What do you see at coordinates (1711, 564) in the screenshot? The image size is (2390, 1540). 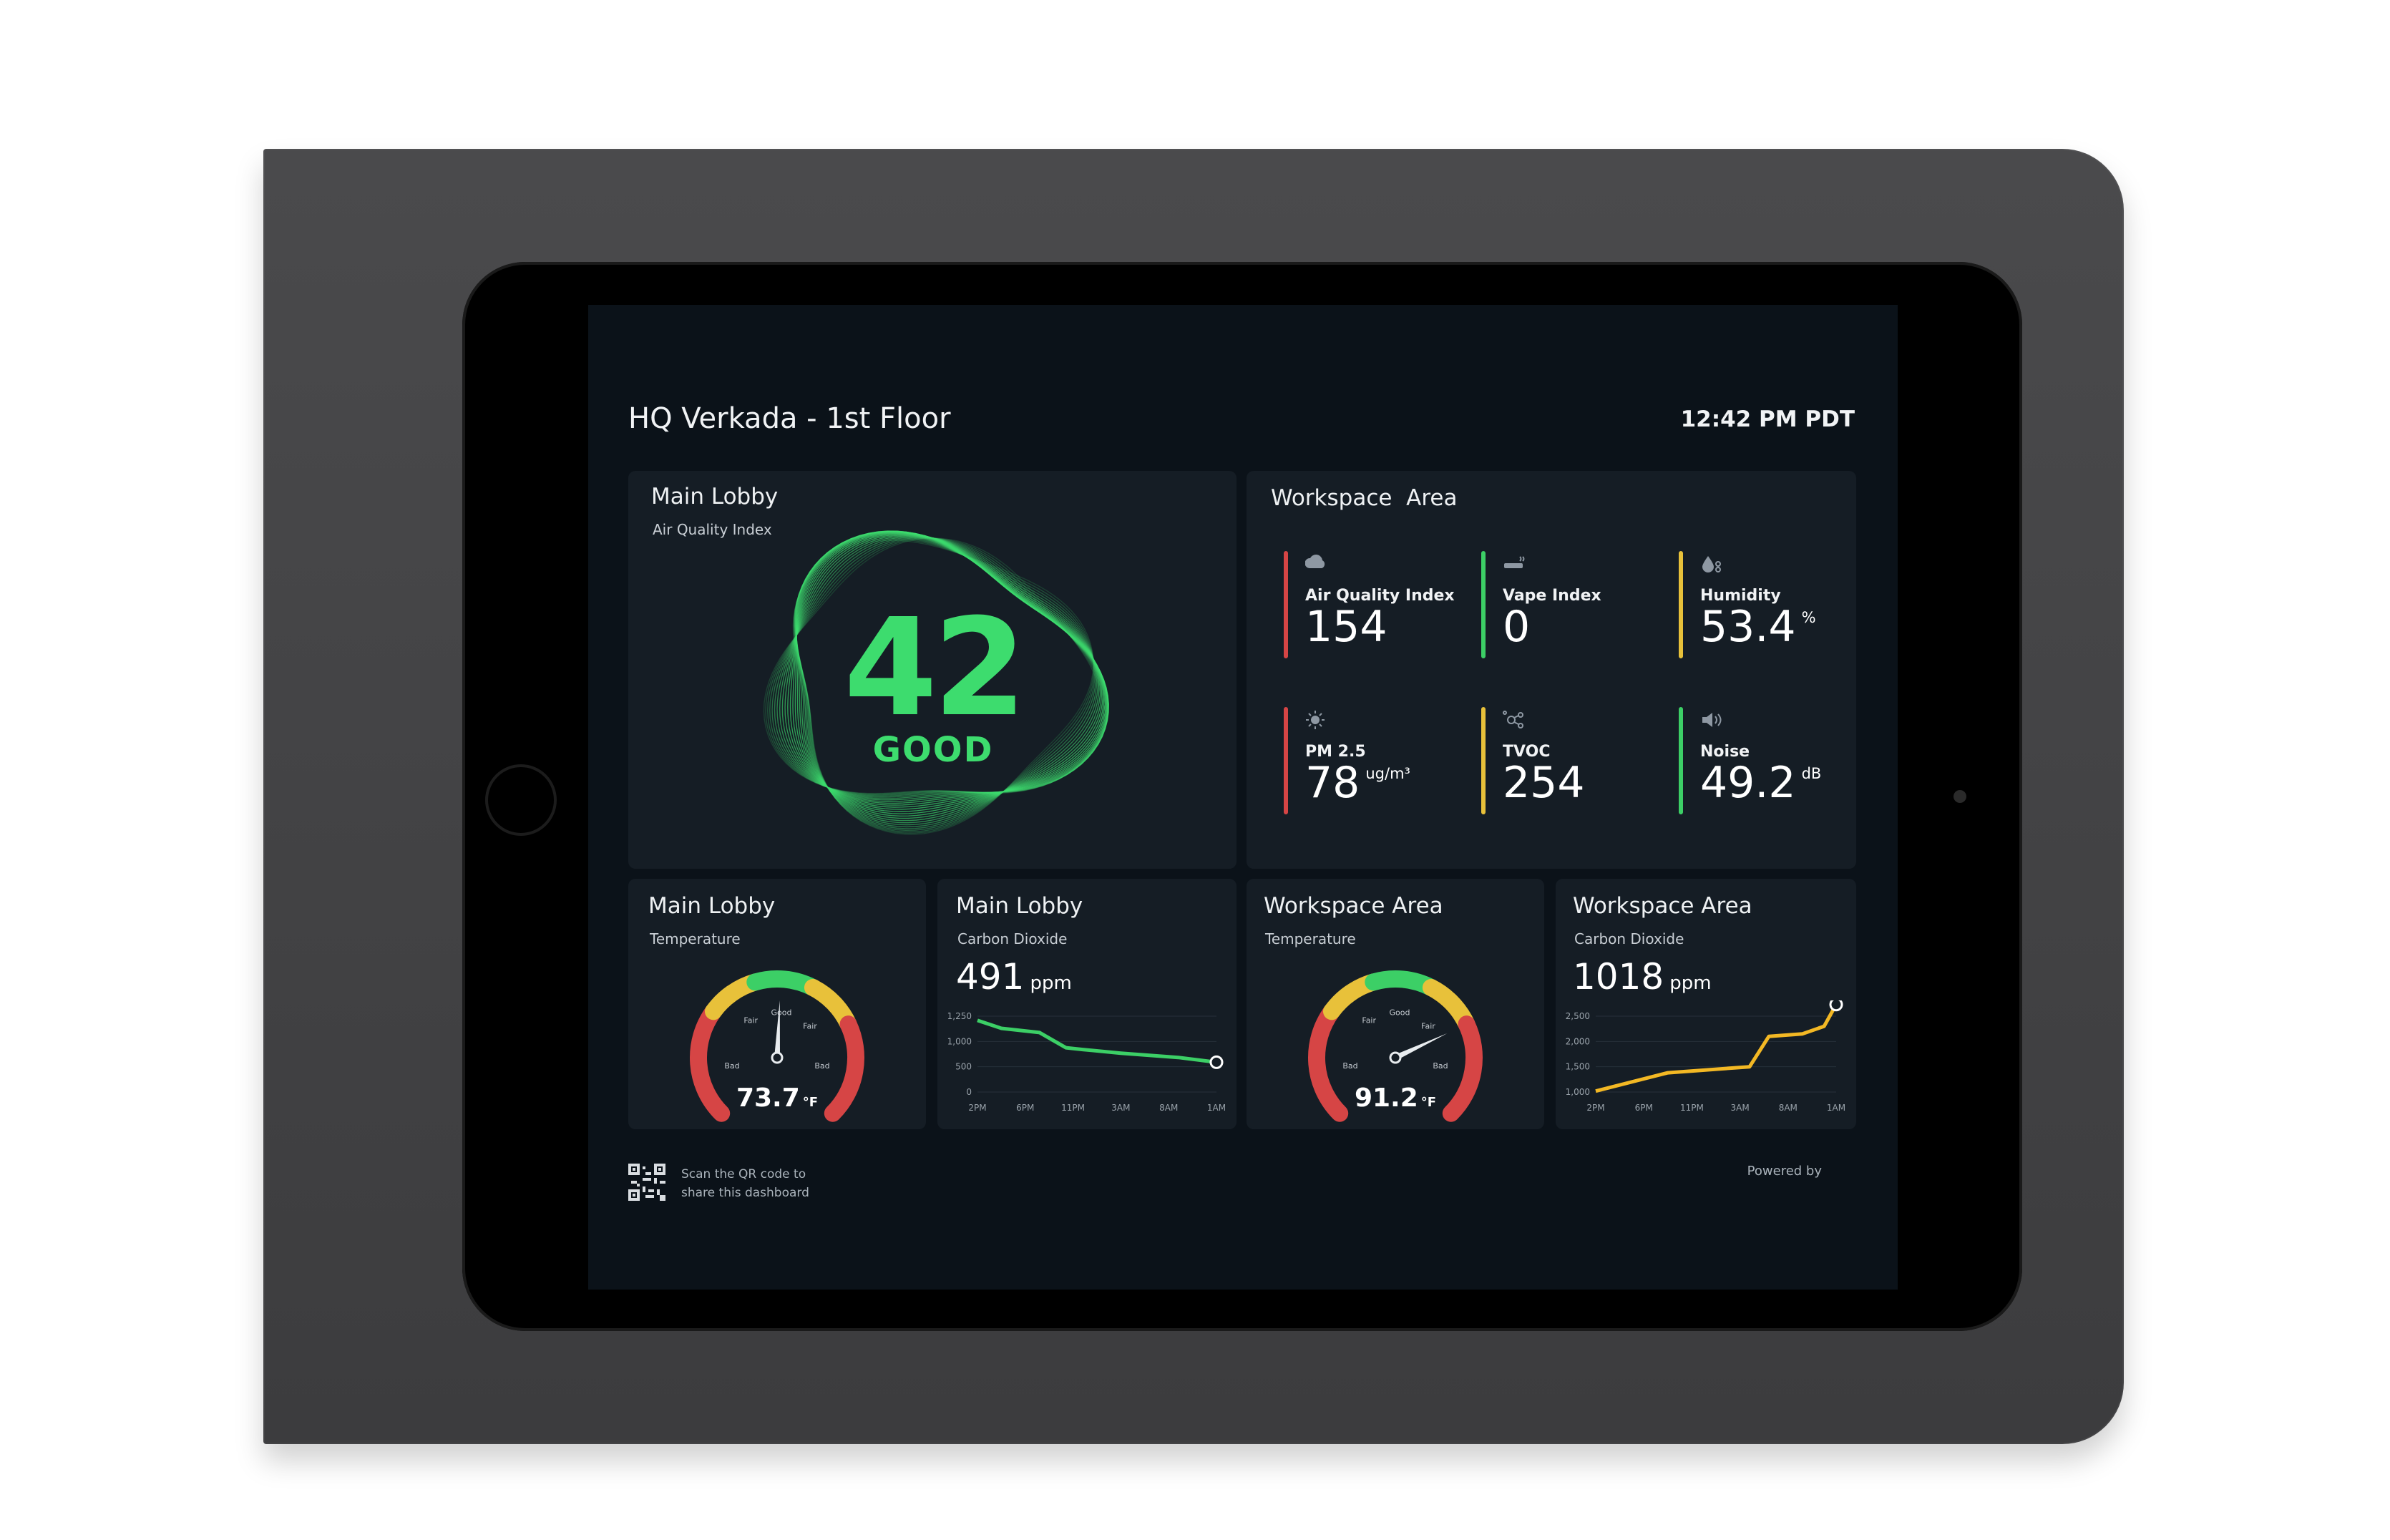 I see `droplet-icon` at bounding box center [1711, 564].